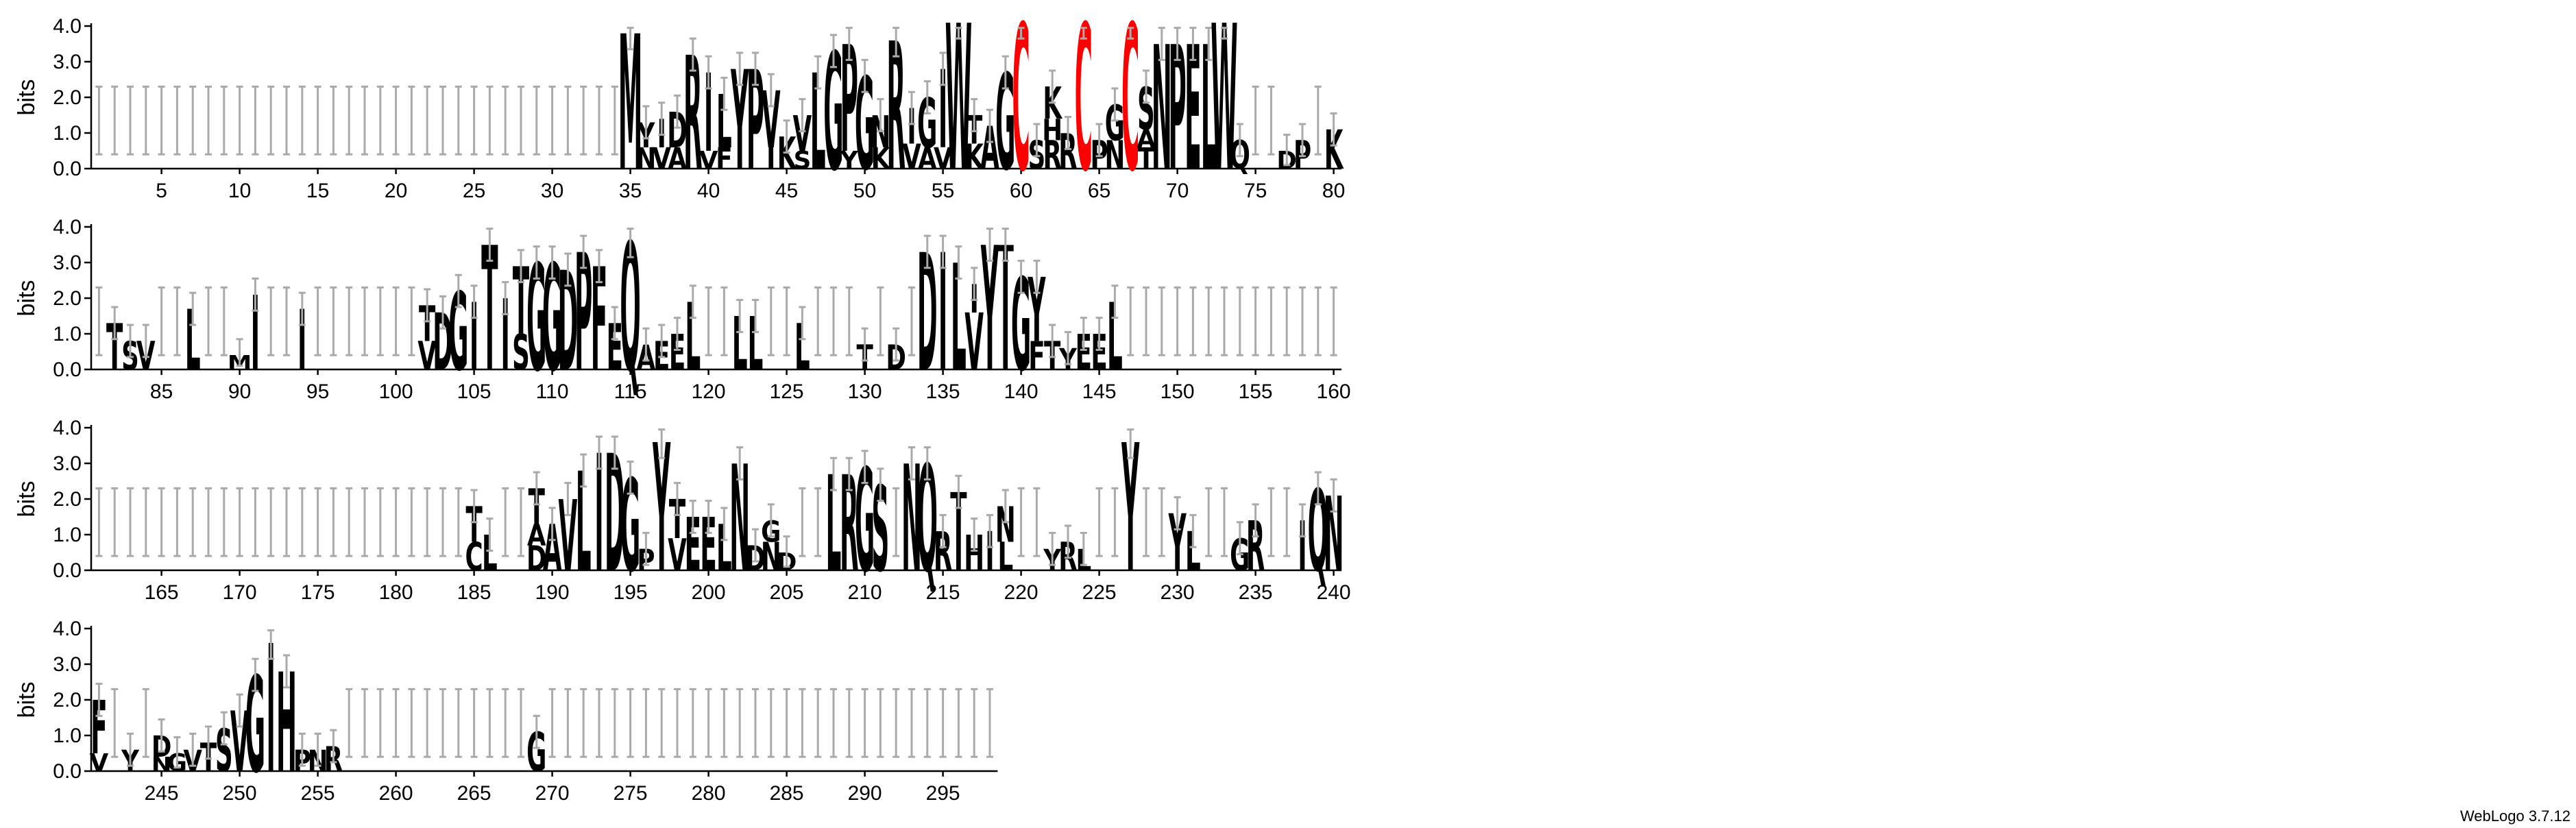 The width and height of the screenshot is (2576, 828). I want to click on x-tick-label: 145, so click(1099, 391).